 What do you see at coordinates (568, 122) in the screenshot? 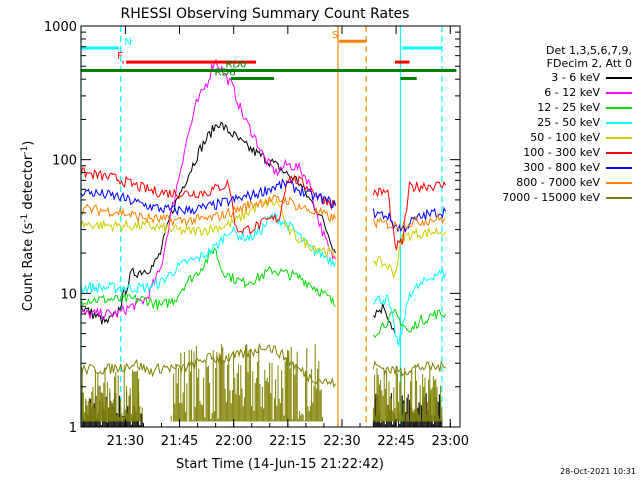
I see `legend-label: 25 - 50 keV` at bounding box center [568, 122].